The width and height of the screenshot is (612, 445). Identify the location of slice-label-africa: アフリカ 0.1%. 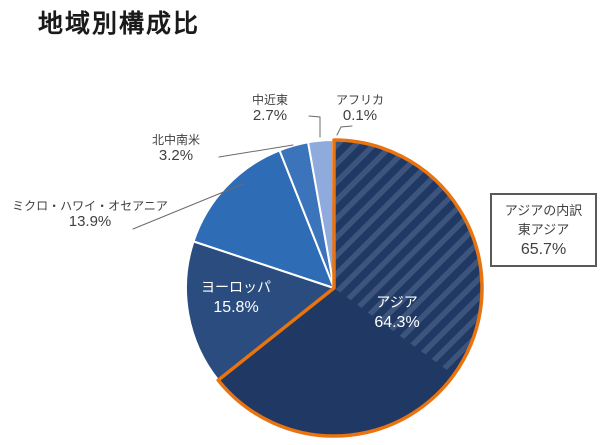
(360, 109).